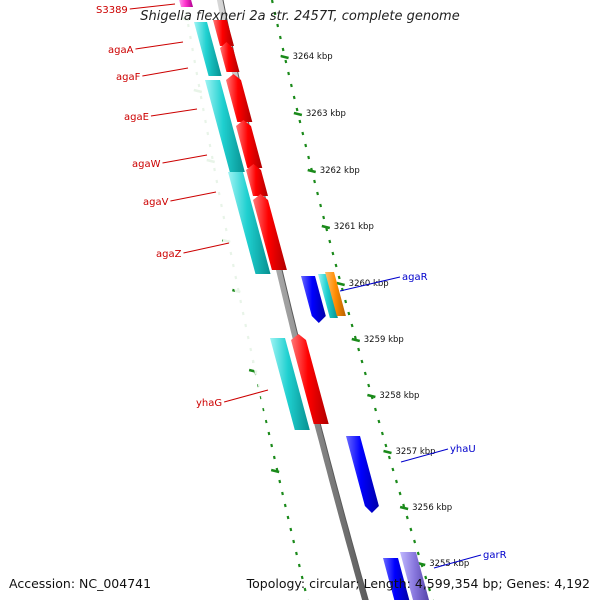 This screenshot has width=600, height=604. I want to click on cds-agaR, so click(328, 296).